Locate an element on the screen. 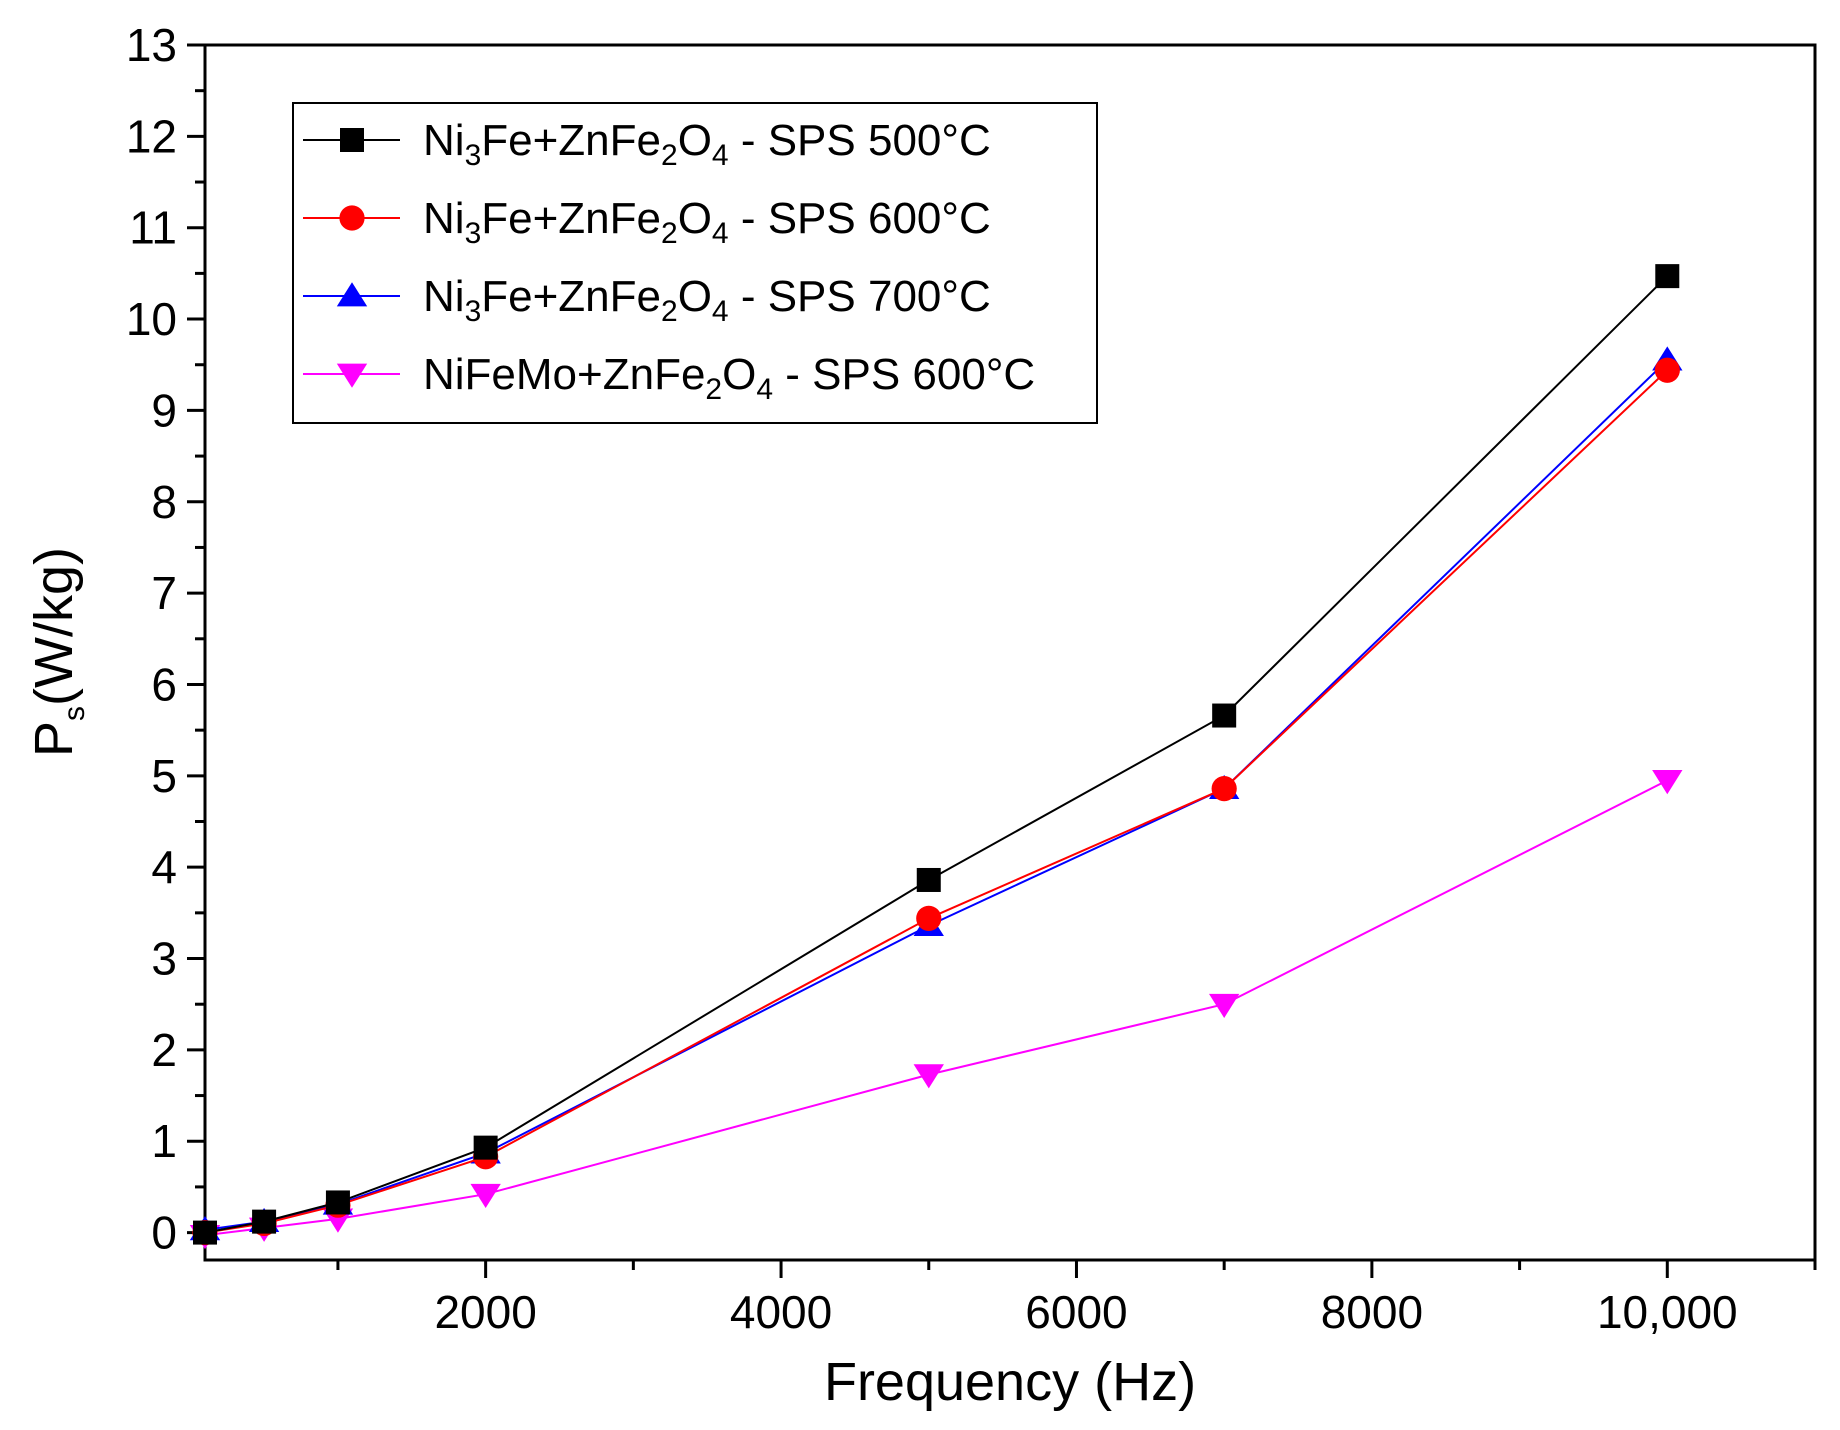  x-tick-label: 6000 is located at coordinates (1076, 1312).